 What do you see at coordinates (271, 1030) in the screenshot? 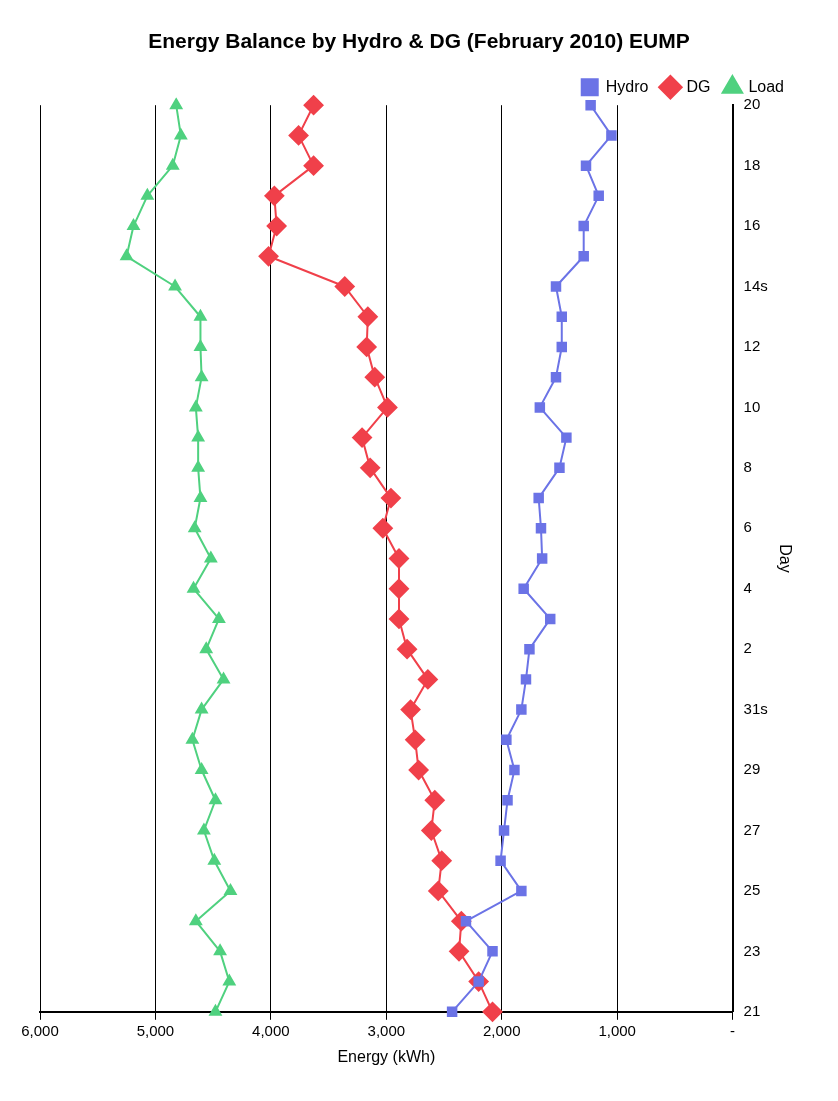
I see `x-tick-label: 4,000` at bounding box center [271, 1030].